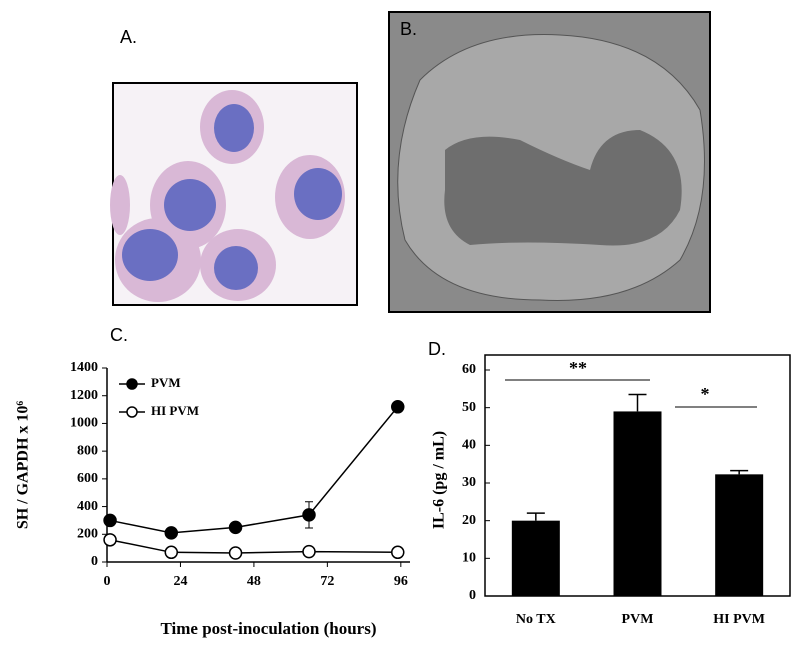 Image resolution: width=800 pixels, height=654 pixels. Describe the element at coordinates (401, 581) in the screenshot. I see `x-tick-label: 96` at that location.